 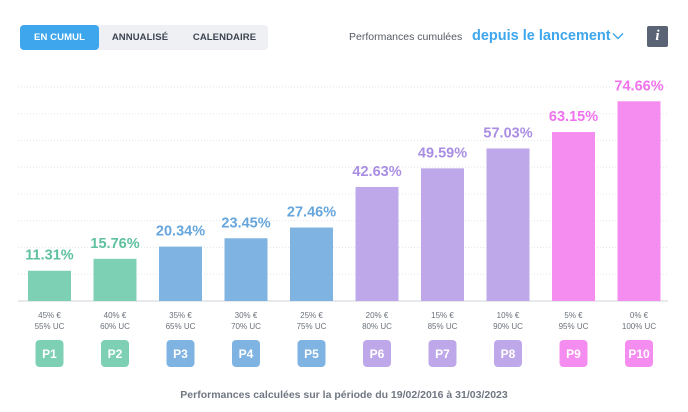 I want to click on profile-label-p9: P9, so click(x=573, y=354).